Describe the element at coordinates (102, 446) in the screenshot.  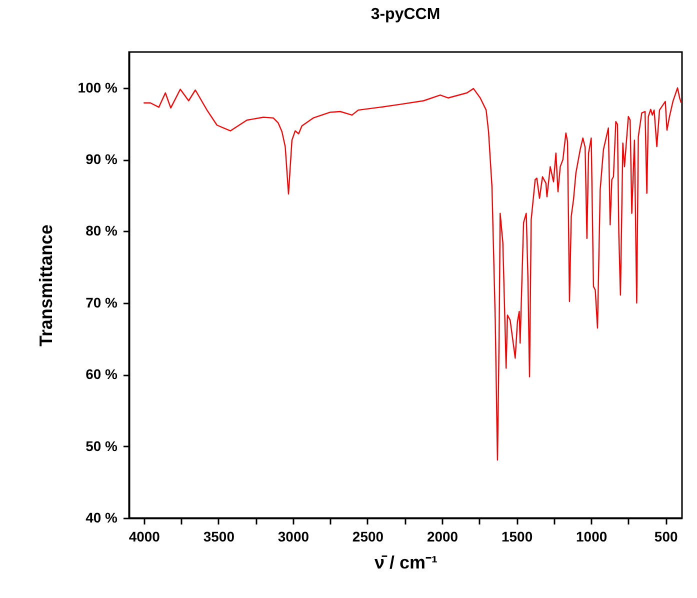
I see `y-tick-label: 50 %` at that location.